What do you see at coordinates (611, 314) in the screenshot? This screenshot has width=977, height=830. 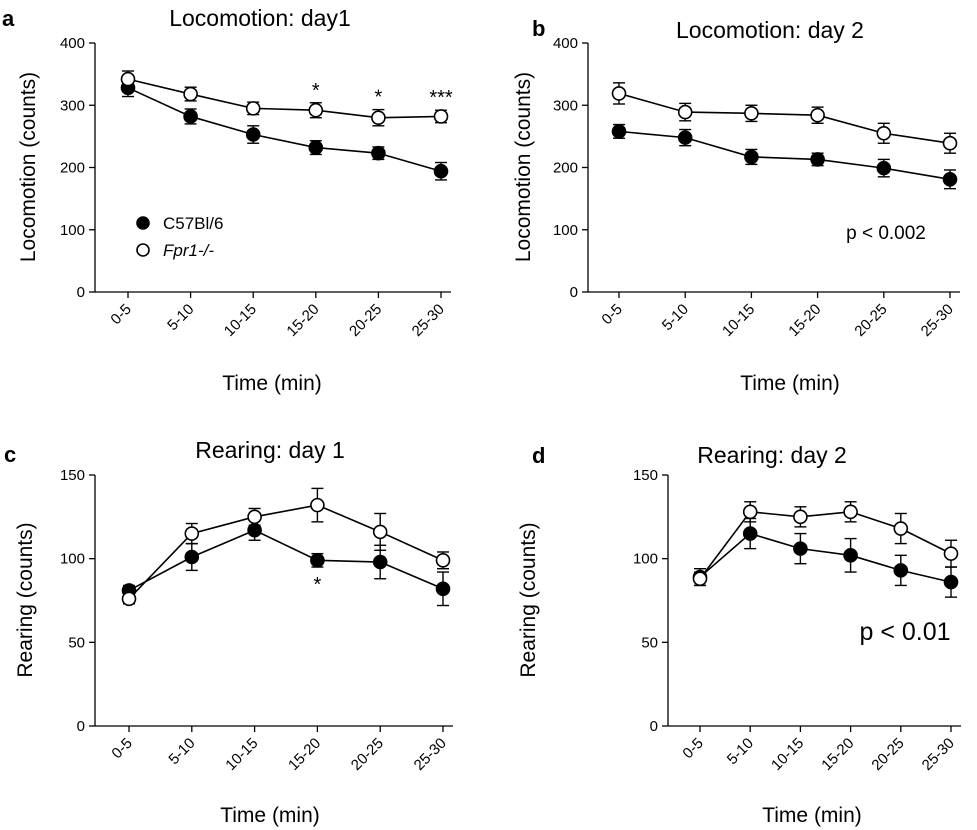 I see `x-tick-label: 0-5` at bounding box center [611, 314].